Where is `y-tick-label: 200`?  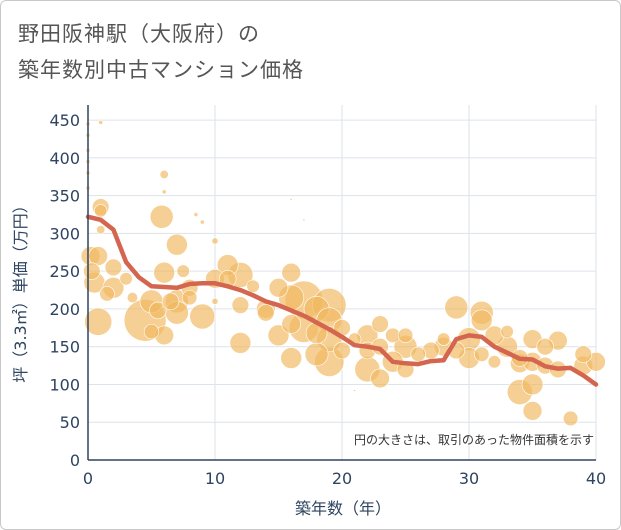
y-tick-label: 200 is located at coordinates (64, 309).